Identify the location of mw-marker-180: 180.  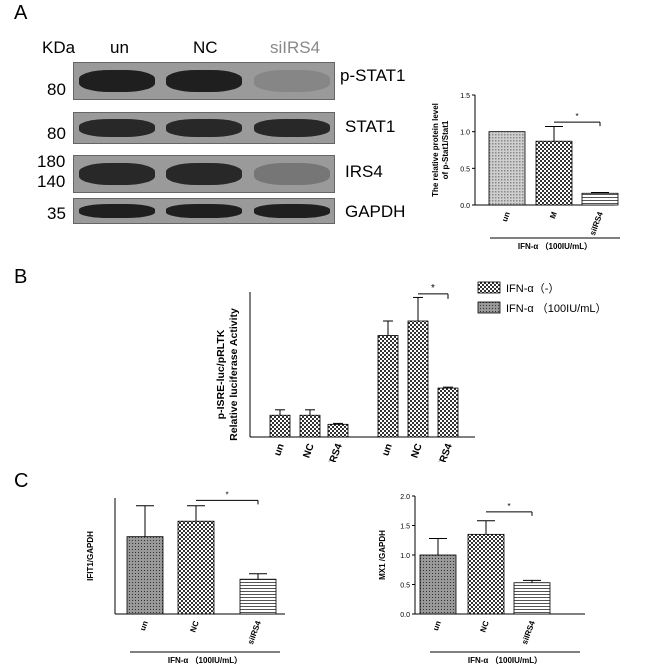
(51, 161).